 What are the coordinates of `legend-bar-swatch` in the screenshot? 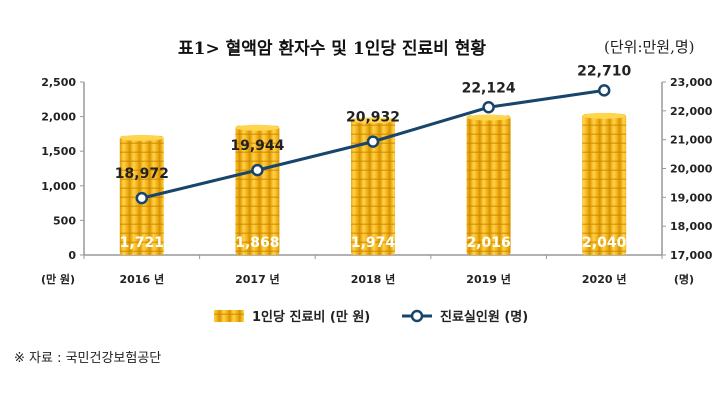 It's located at (229, 316).